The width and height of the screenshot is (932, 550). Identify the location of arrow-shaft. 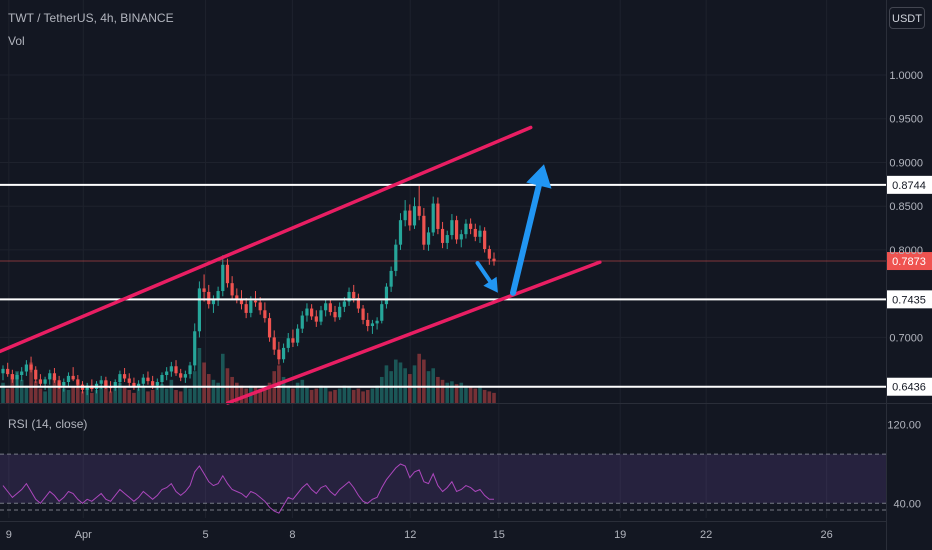
(484, 272).